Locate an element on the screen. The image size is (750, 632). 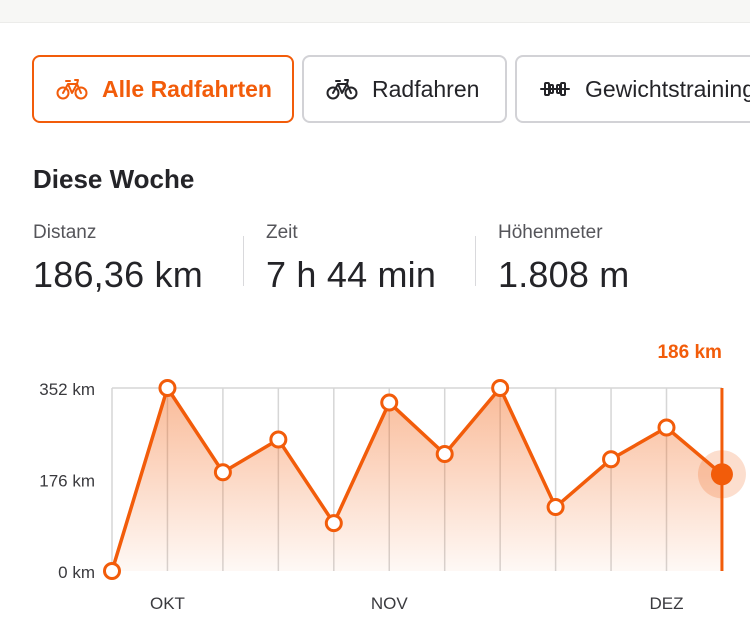
stat-distance: Distanz 186,36 km is located at coordinates (118, 259).